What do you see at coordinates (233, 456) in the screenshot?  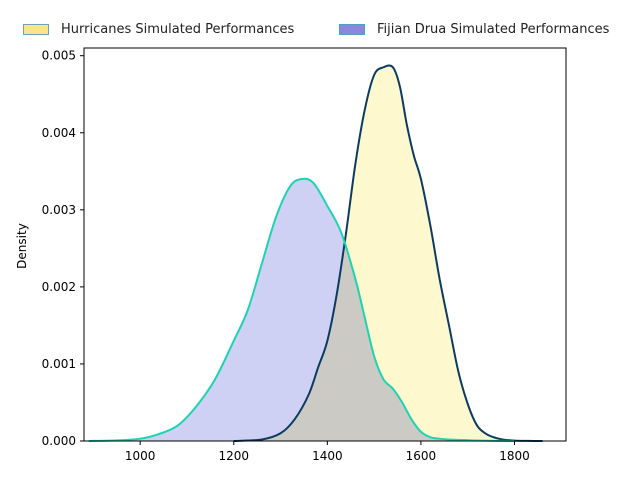 I see `x-tick-label: 1200` at bounding box center [233, 456].